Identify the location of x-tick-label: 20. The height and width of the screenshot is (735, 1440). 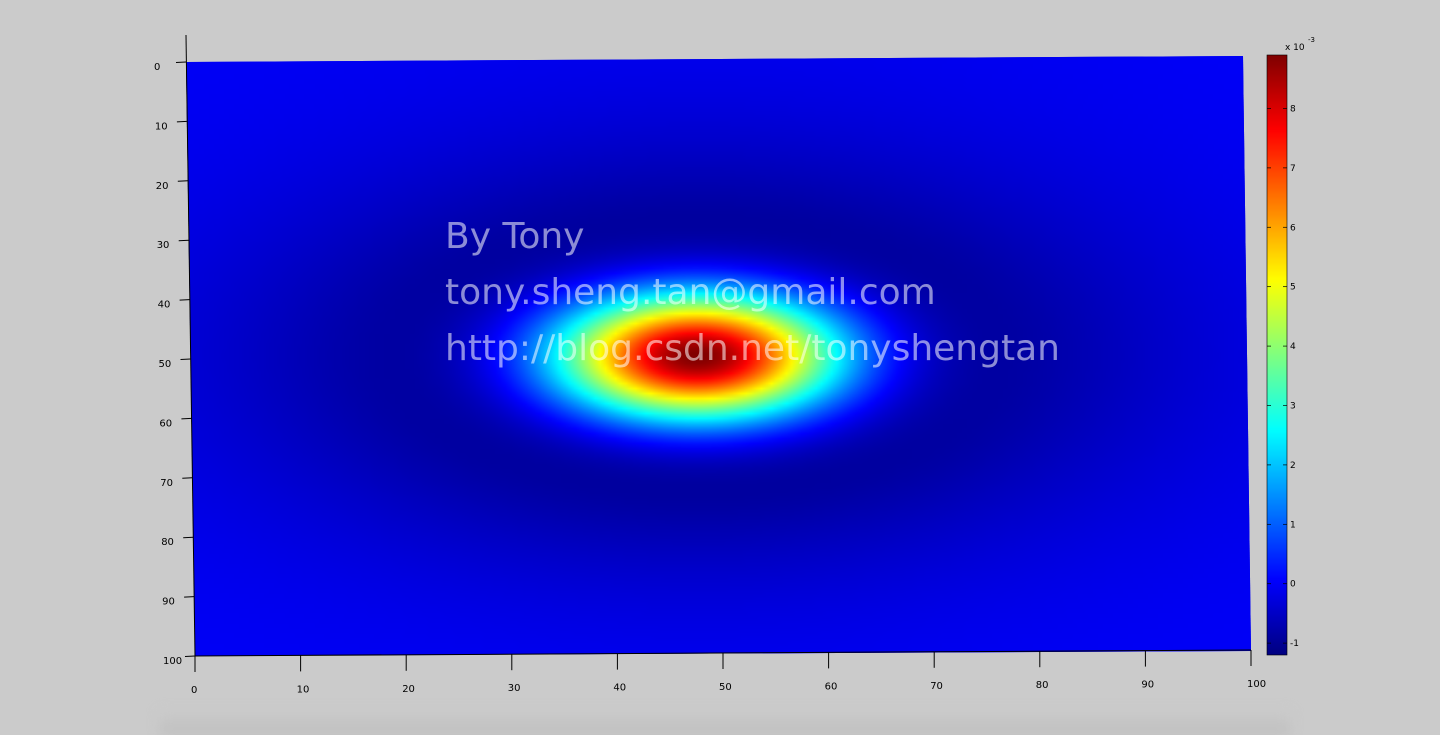
(408, 689).